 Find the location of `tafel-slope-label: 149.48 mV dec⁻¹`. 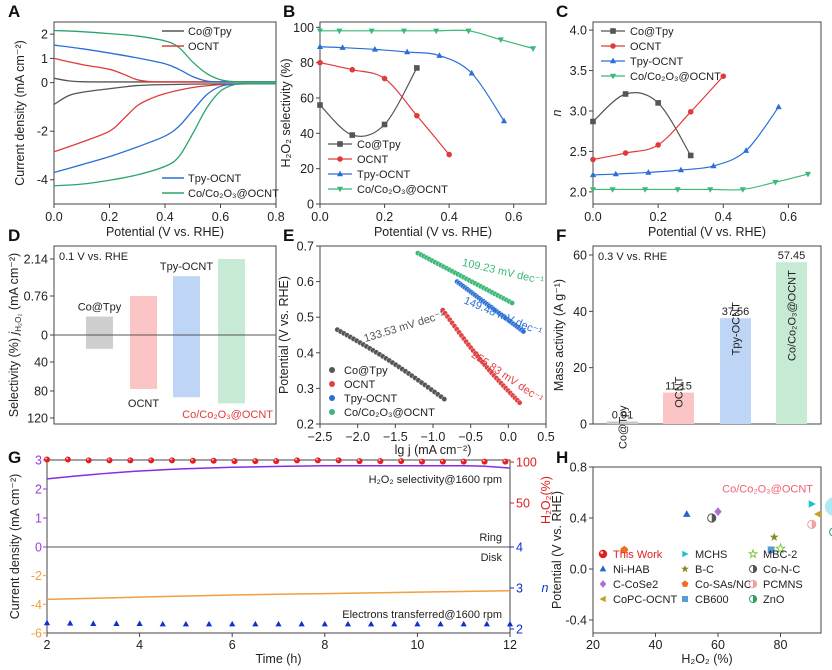

tafel-slope-label: 149.48 mV dec⁻¹ is located at coordinates (503, 317).